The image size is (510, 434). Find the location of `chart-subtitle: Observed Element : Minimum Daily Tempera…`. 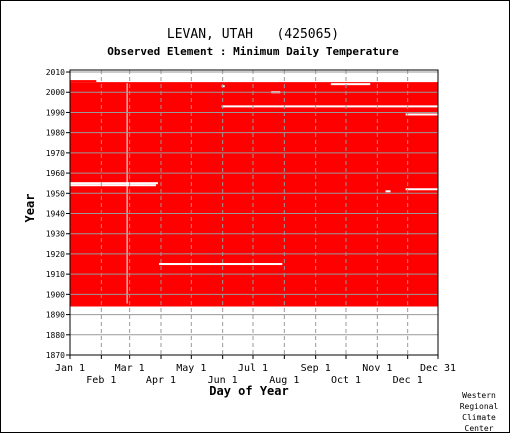

chart-subtitle: Observed Element : Minimum Daily Tempera… is located at coordinates (253, 51).